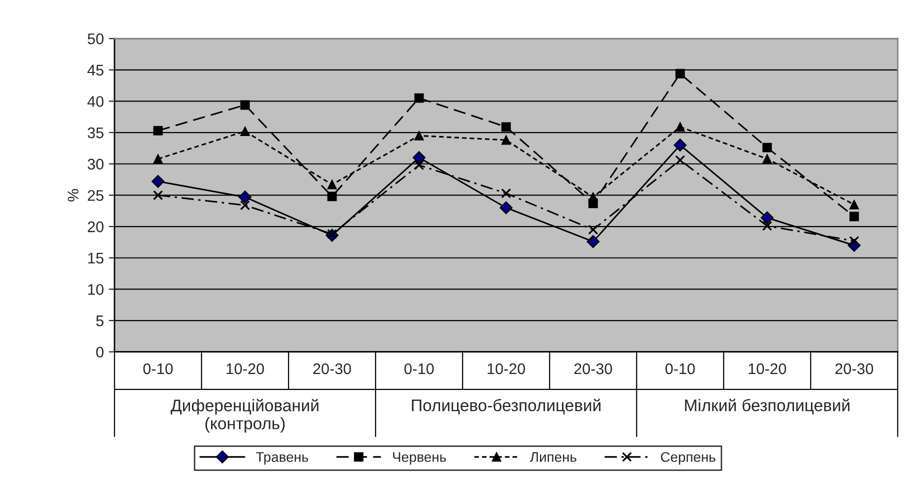 The image size is (916, 482). What do you see at coordinates (95, 101) in the screenshot?
I see `y-tick-label: 40` at bounding box center [95, 101].